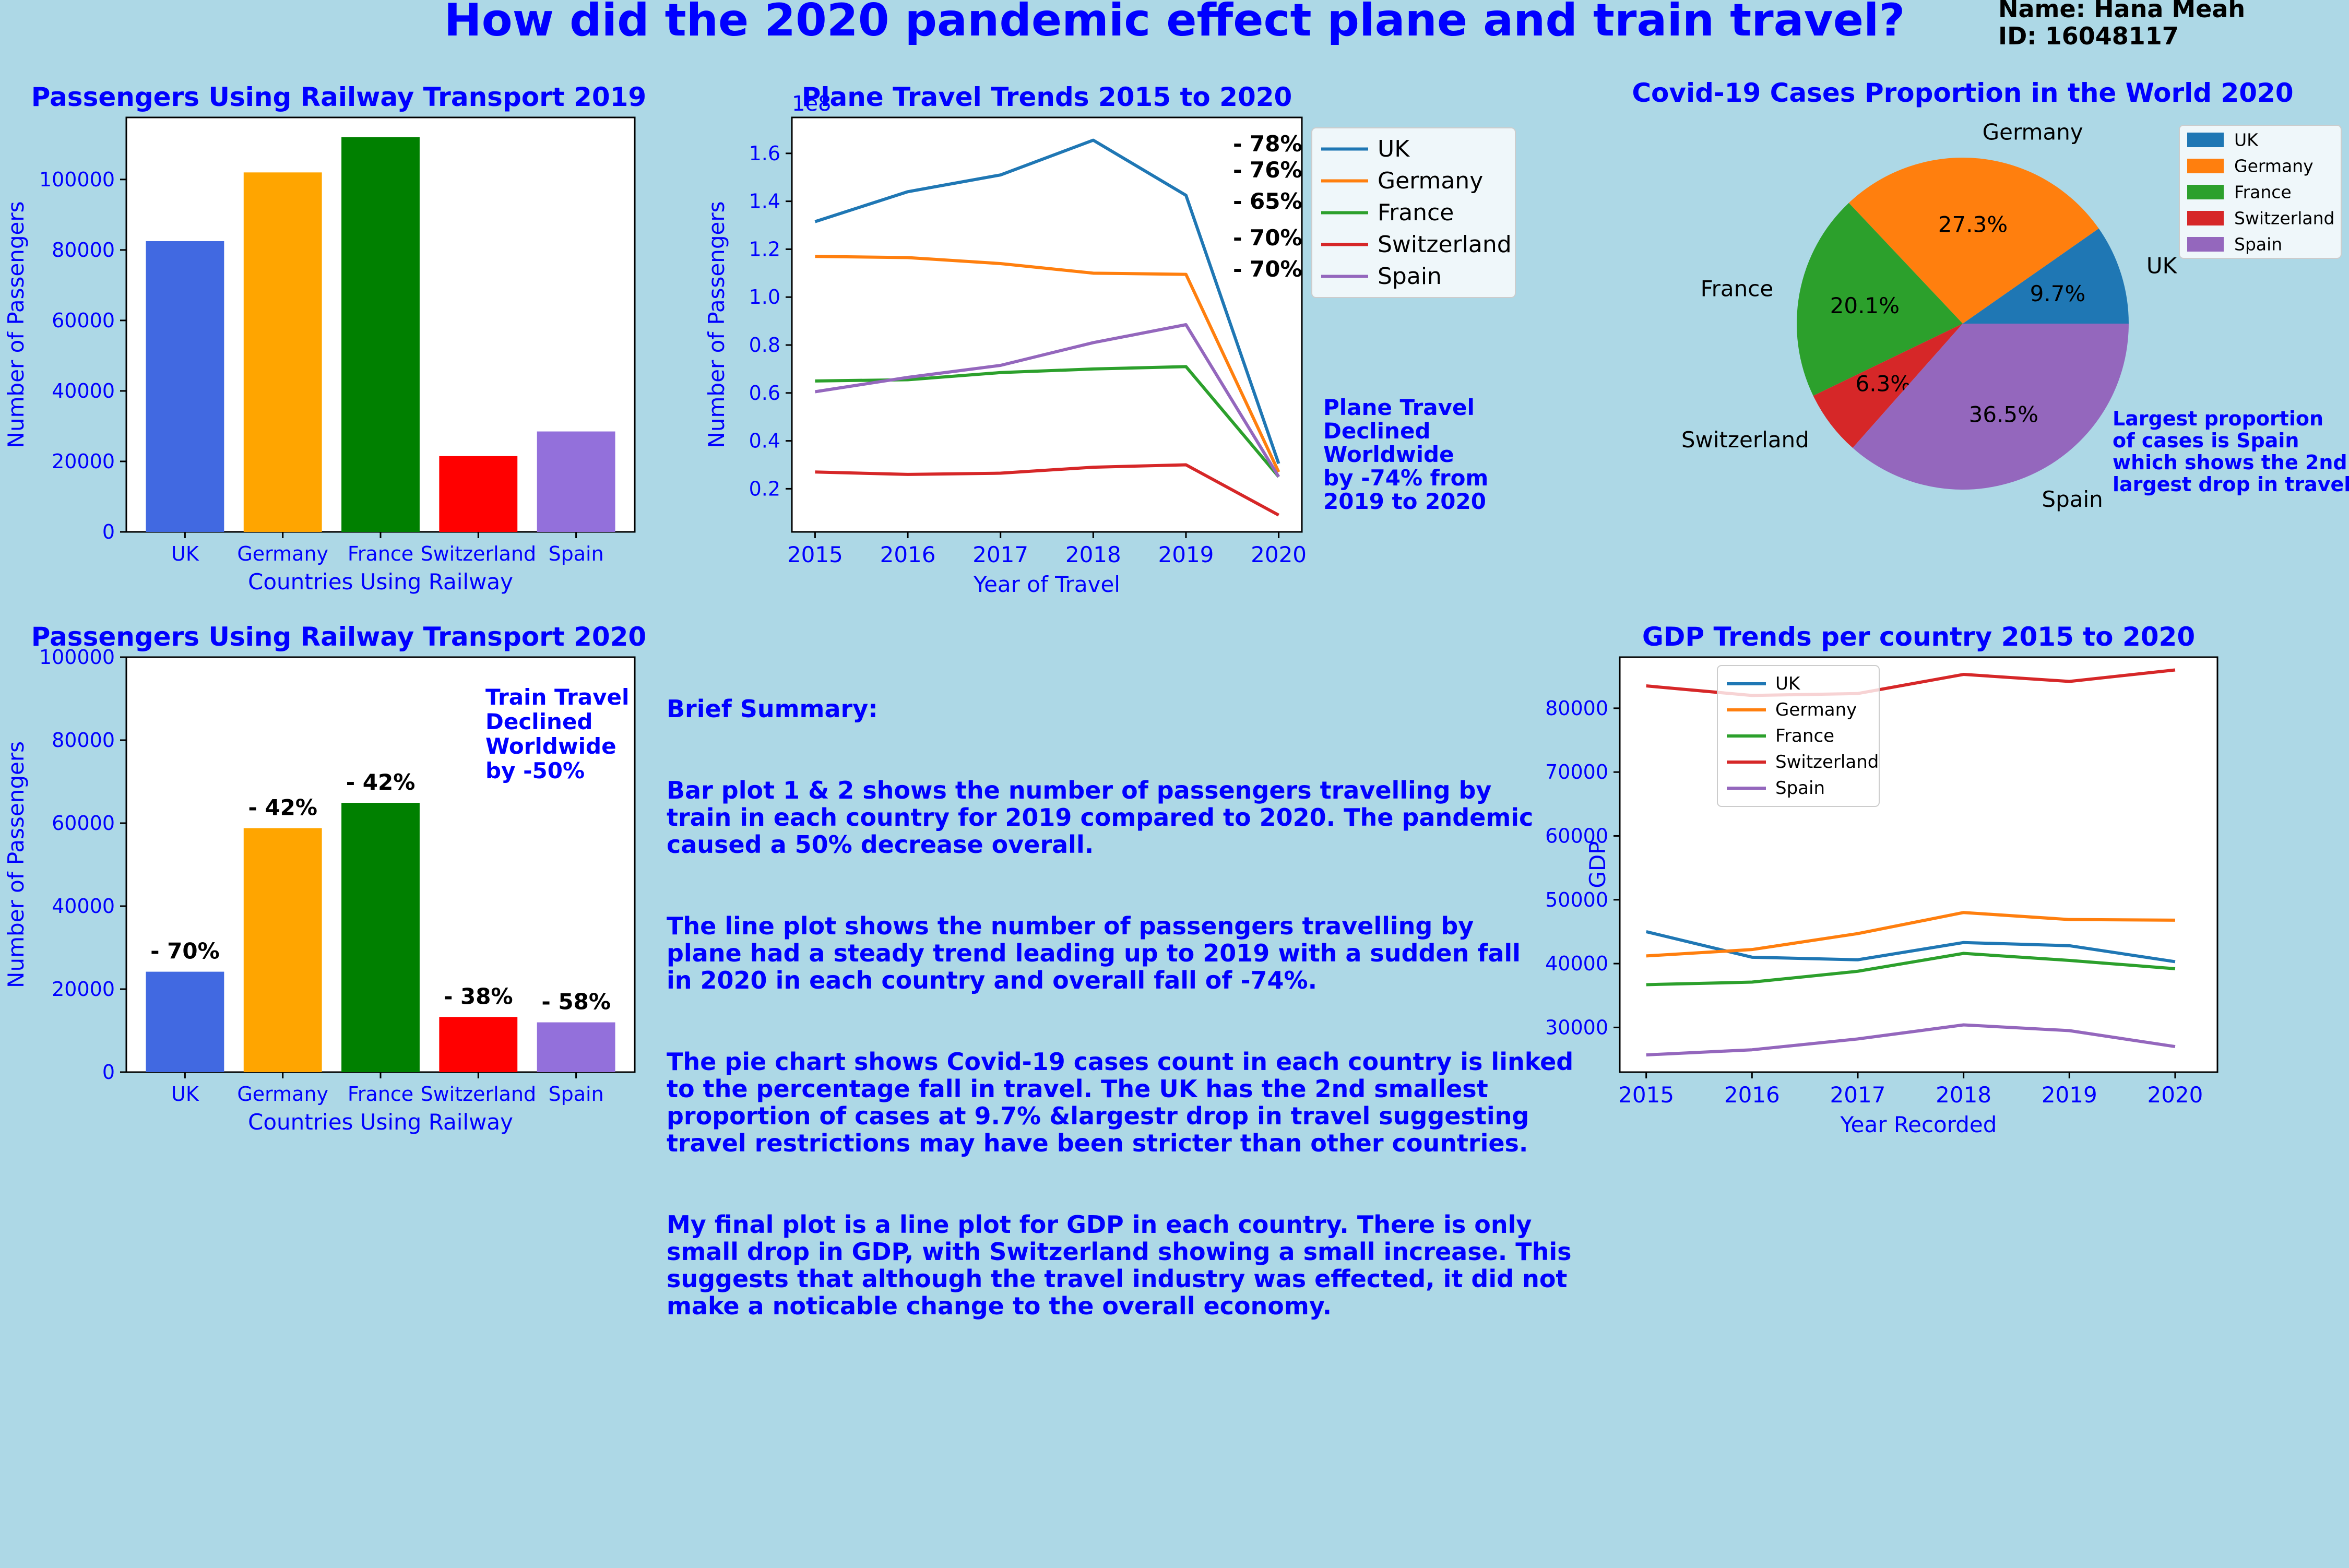 Image resolution: width=2349 pixels, height=1568 pixels. I want to click on covid-legend: UK Germany France Switzerland Spain, so click(2260, 192).